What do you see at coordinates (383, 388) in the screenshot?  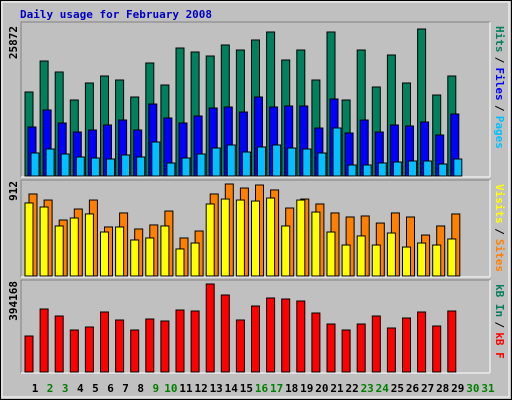 I see `x-tick-label: 24` at bounding box center [383, 388].